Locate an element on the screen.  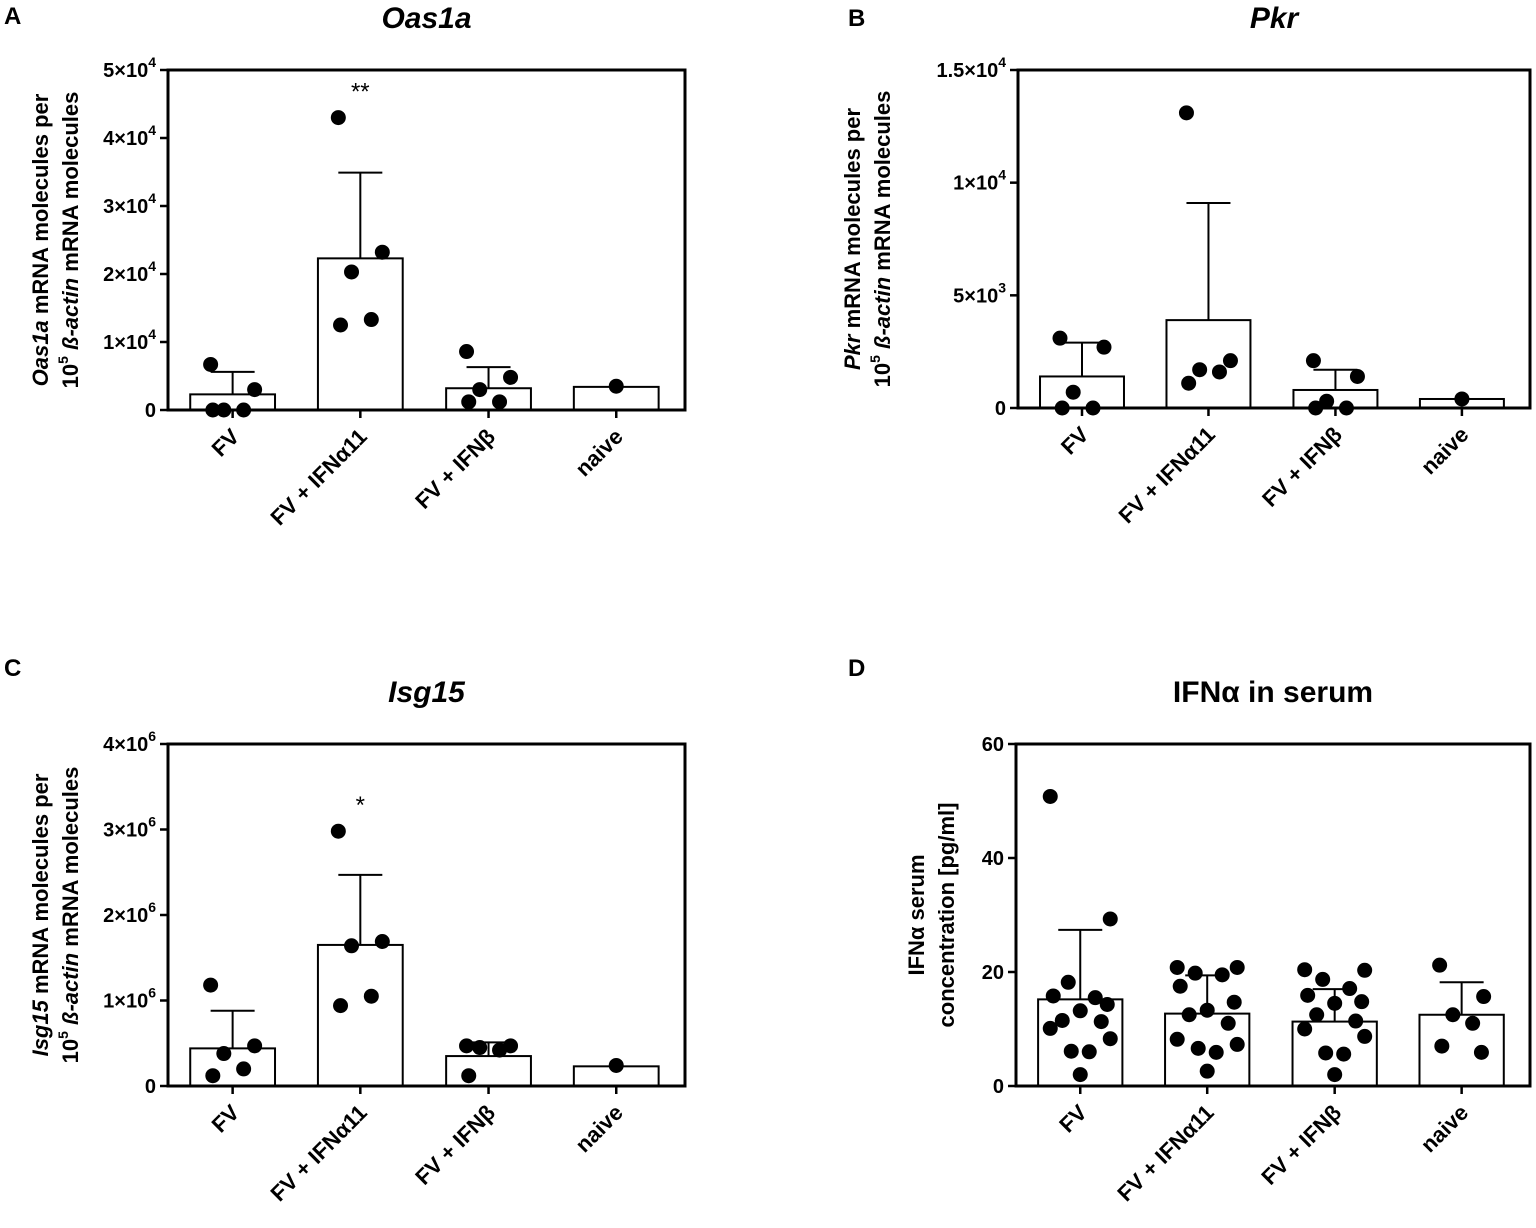
y-axis-label-line2: 105 ß-actin mRNA molecules is located at coordinates (881, 239).